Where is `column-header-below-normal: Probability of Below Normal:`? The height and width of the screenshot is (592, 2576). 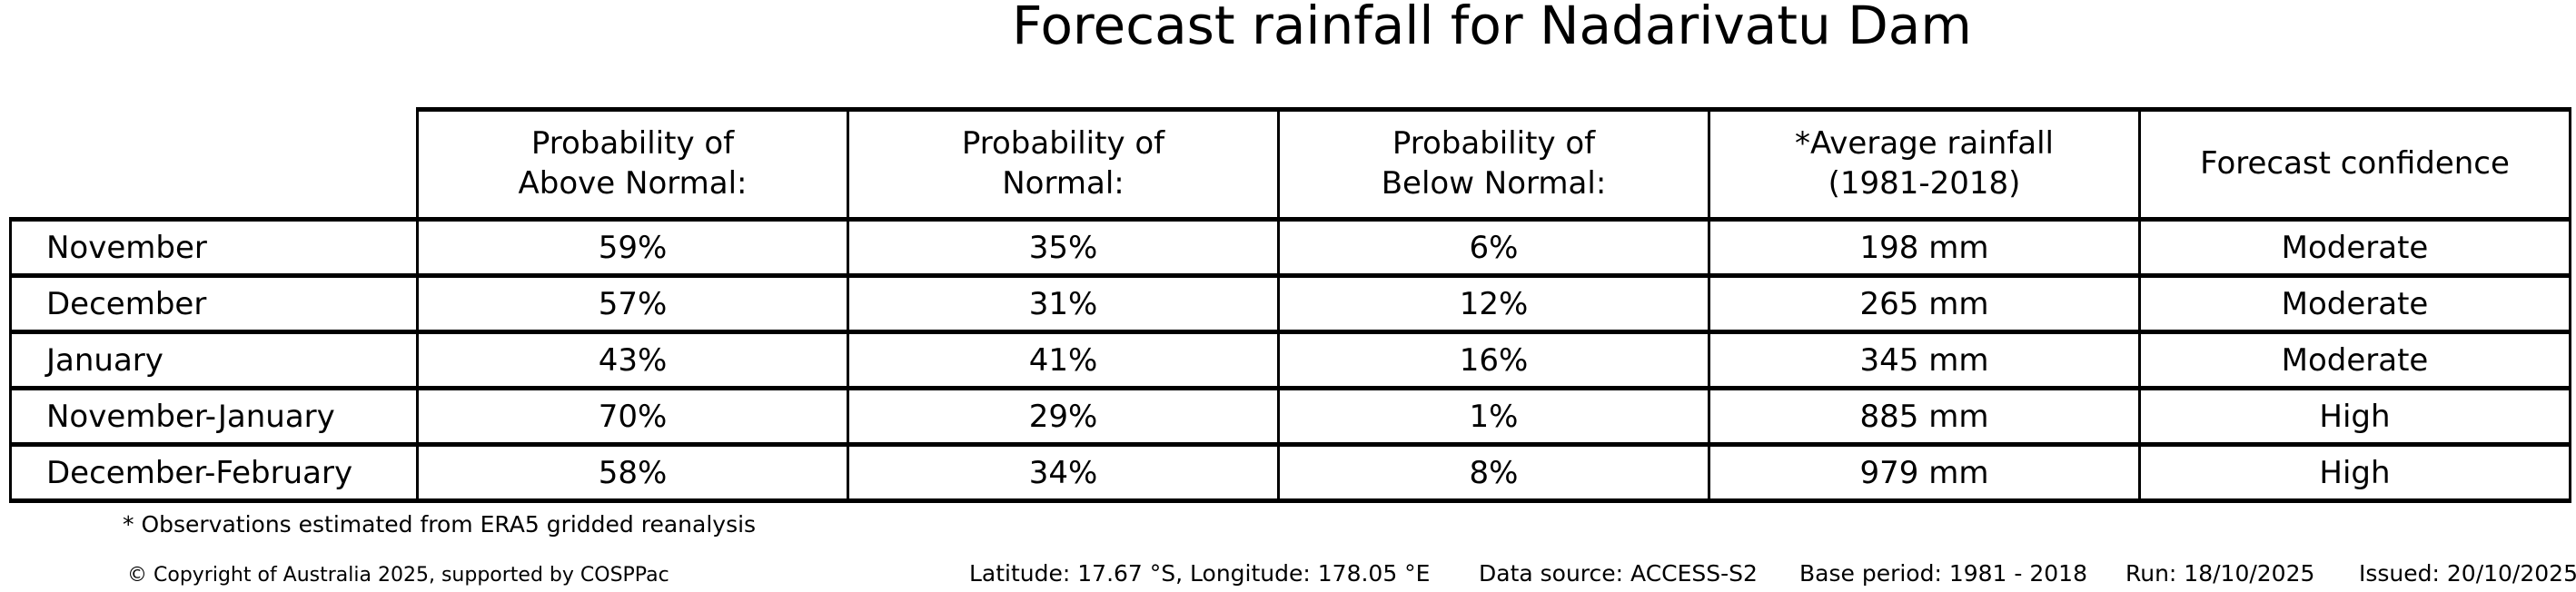 column-header-below-normal: Probability of Below Normal: is located at coordinates (1493, 164).